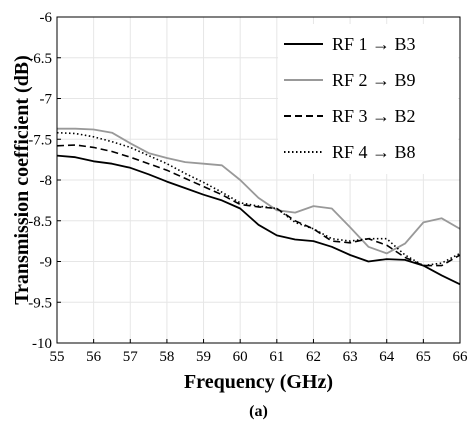 The width and height of the screenshot is (472, 427). Describe the element at coordinates (423, 357) in the screenshot. I see `x-tick-label: 65` at that location.